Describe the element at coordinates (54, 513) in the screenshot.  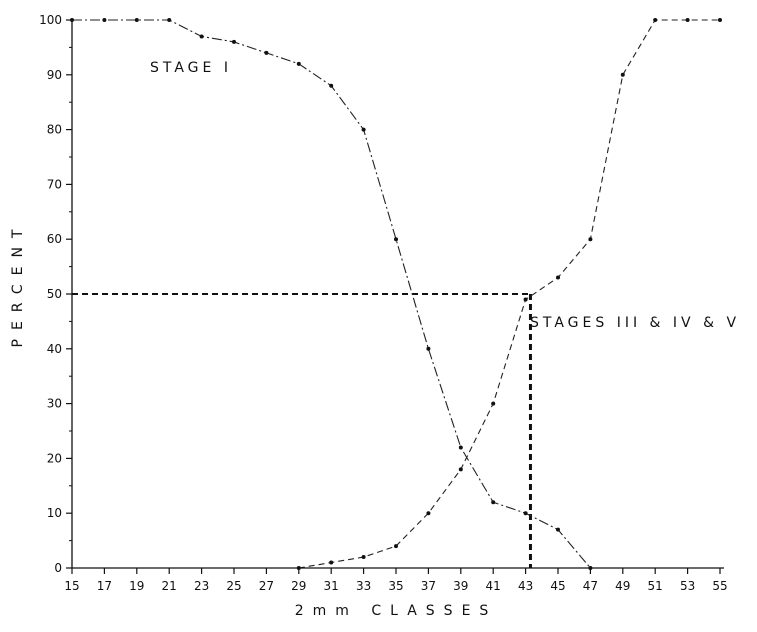
I see `y-tick-label: 10` at that location.